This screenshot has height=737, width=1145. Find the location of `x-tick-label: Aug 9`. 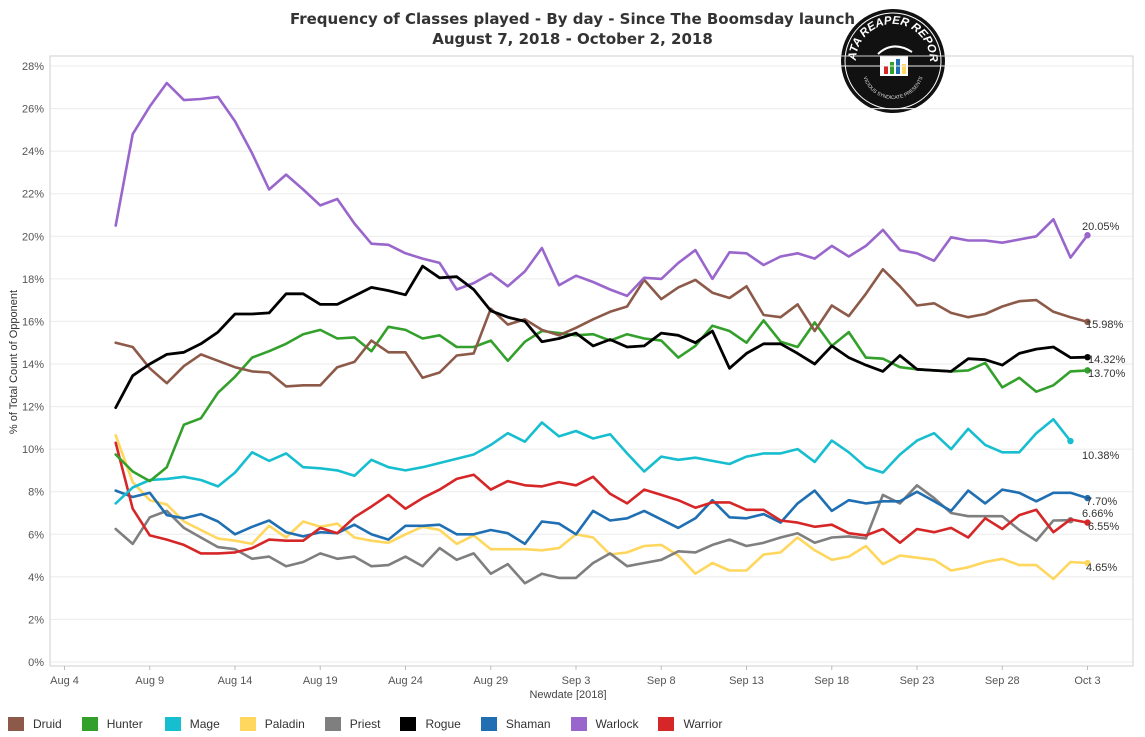

x-tick-label: Aug 9 is located at coordinates (149, 681).